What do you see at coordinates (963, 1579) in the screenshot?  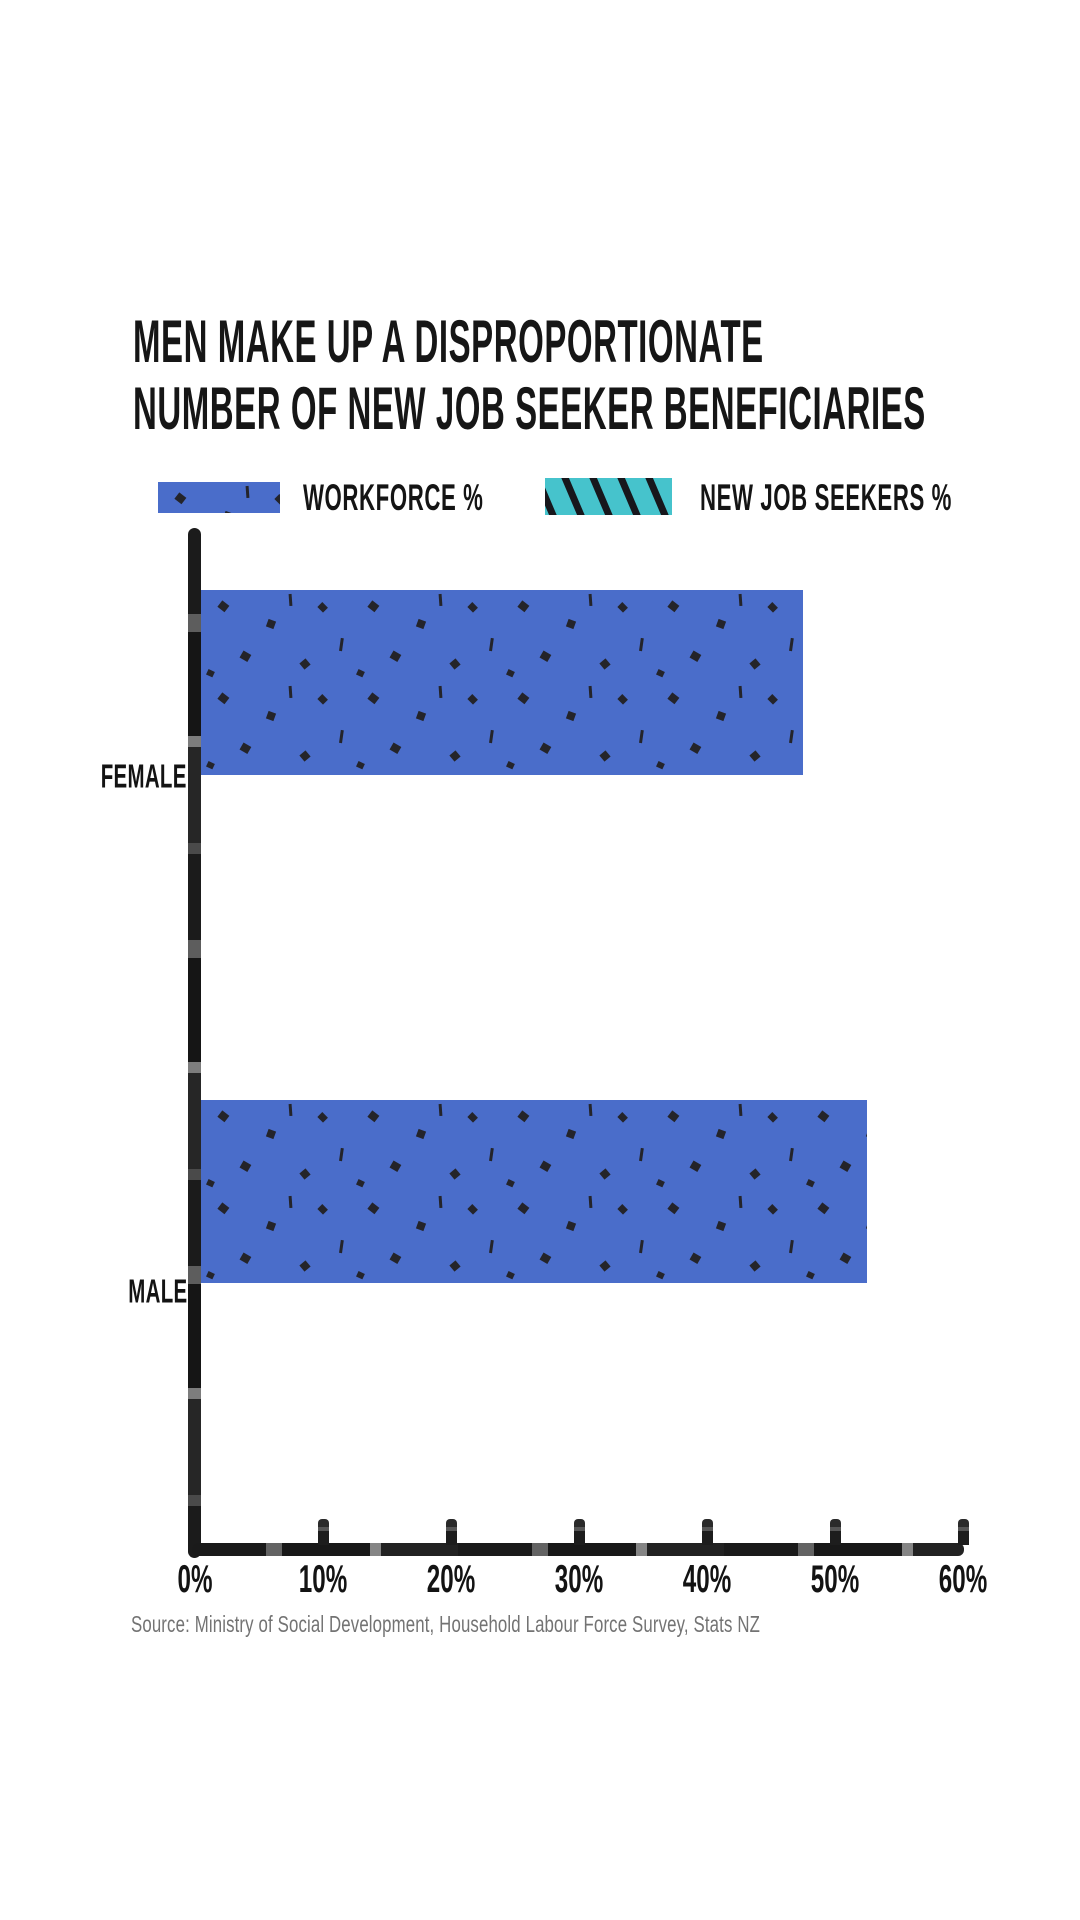 I see `x-tick-label-60pct: 60%` at bounding box center [963, 1579].